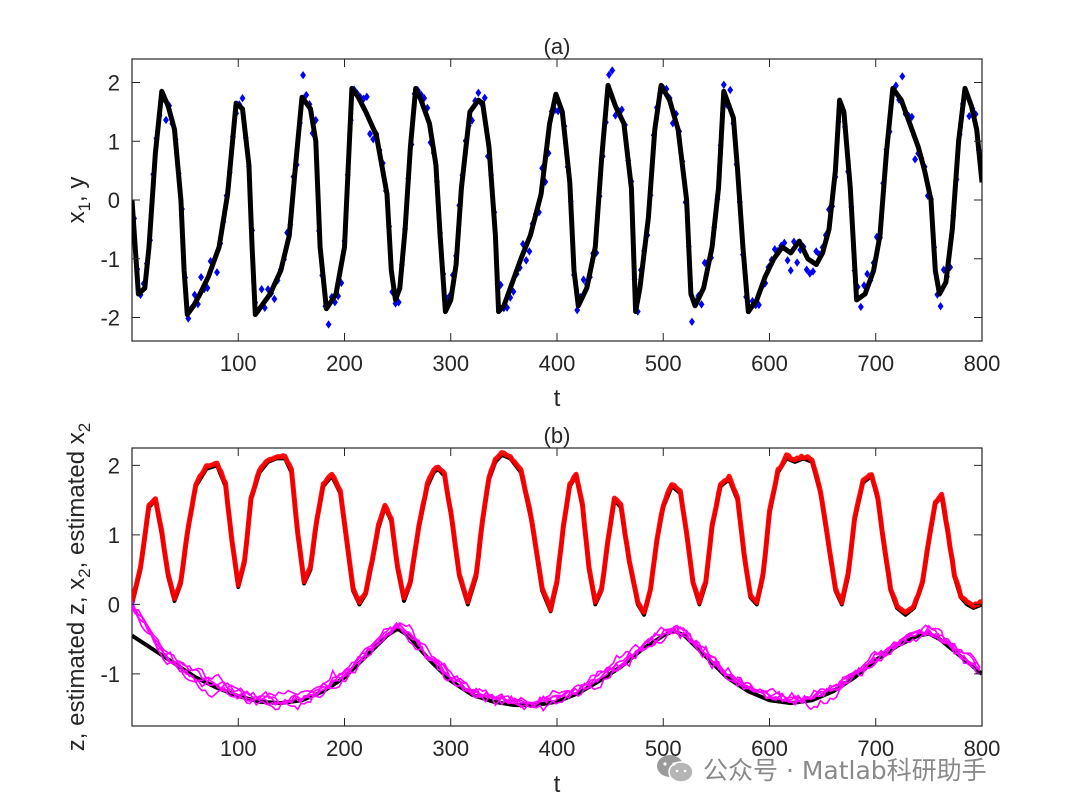 The width and height of the screenshot is (1080, 811). Describe the element at coordinates (557, 784) in the screenshot. I see `panel-b-x-label: t` at that location.